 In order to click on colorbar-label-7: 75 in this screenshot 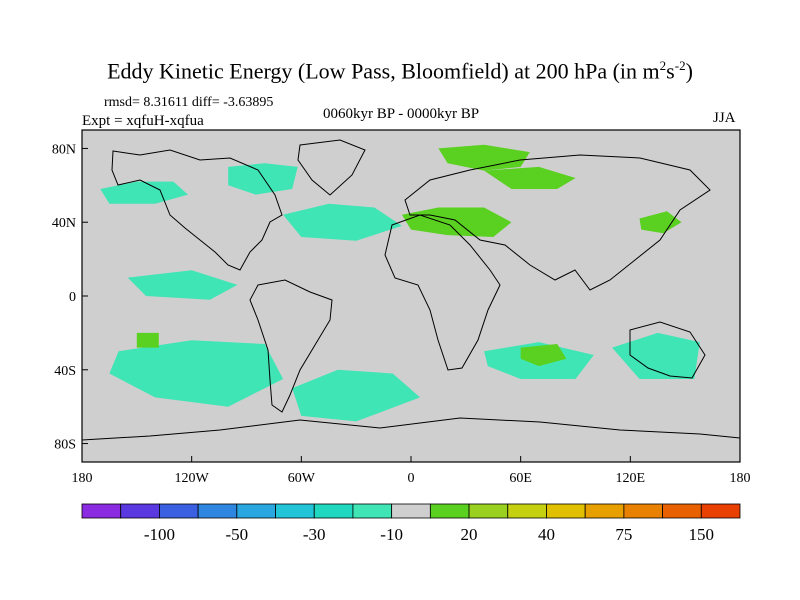, I will do `click(623, 534)`.